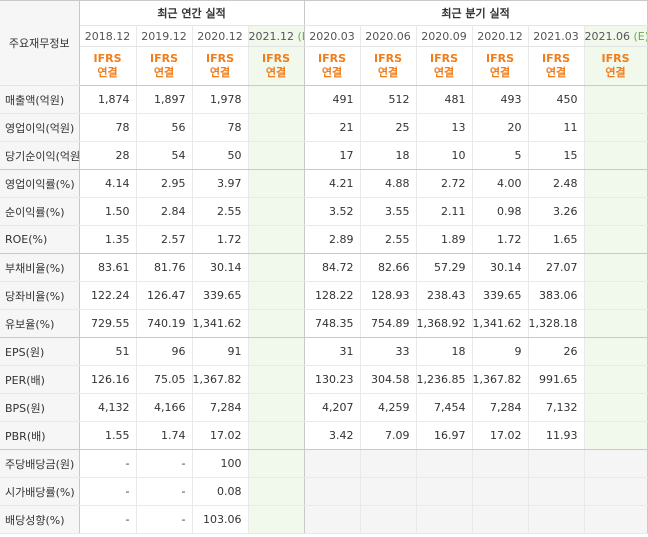  What do you see at coordinates (108, 211) in the screenshot?
I see `annual-value-cell: 1.50` at bounding box center [108, 211].